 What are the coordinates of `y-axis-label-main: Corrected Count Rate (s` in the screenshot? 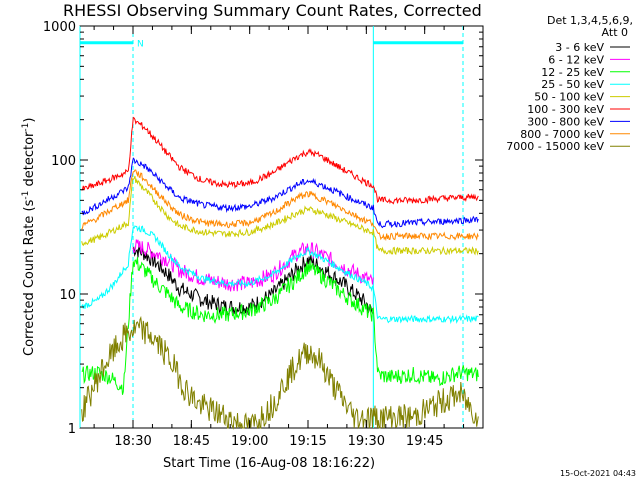 It's located at (29, 277).